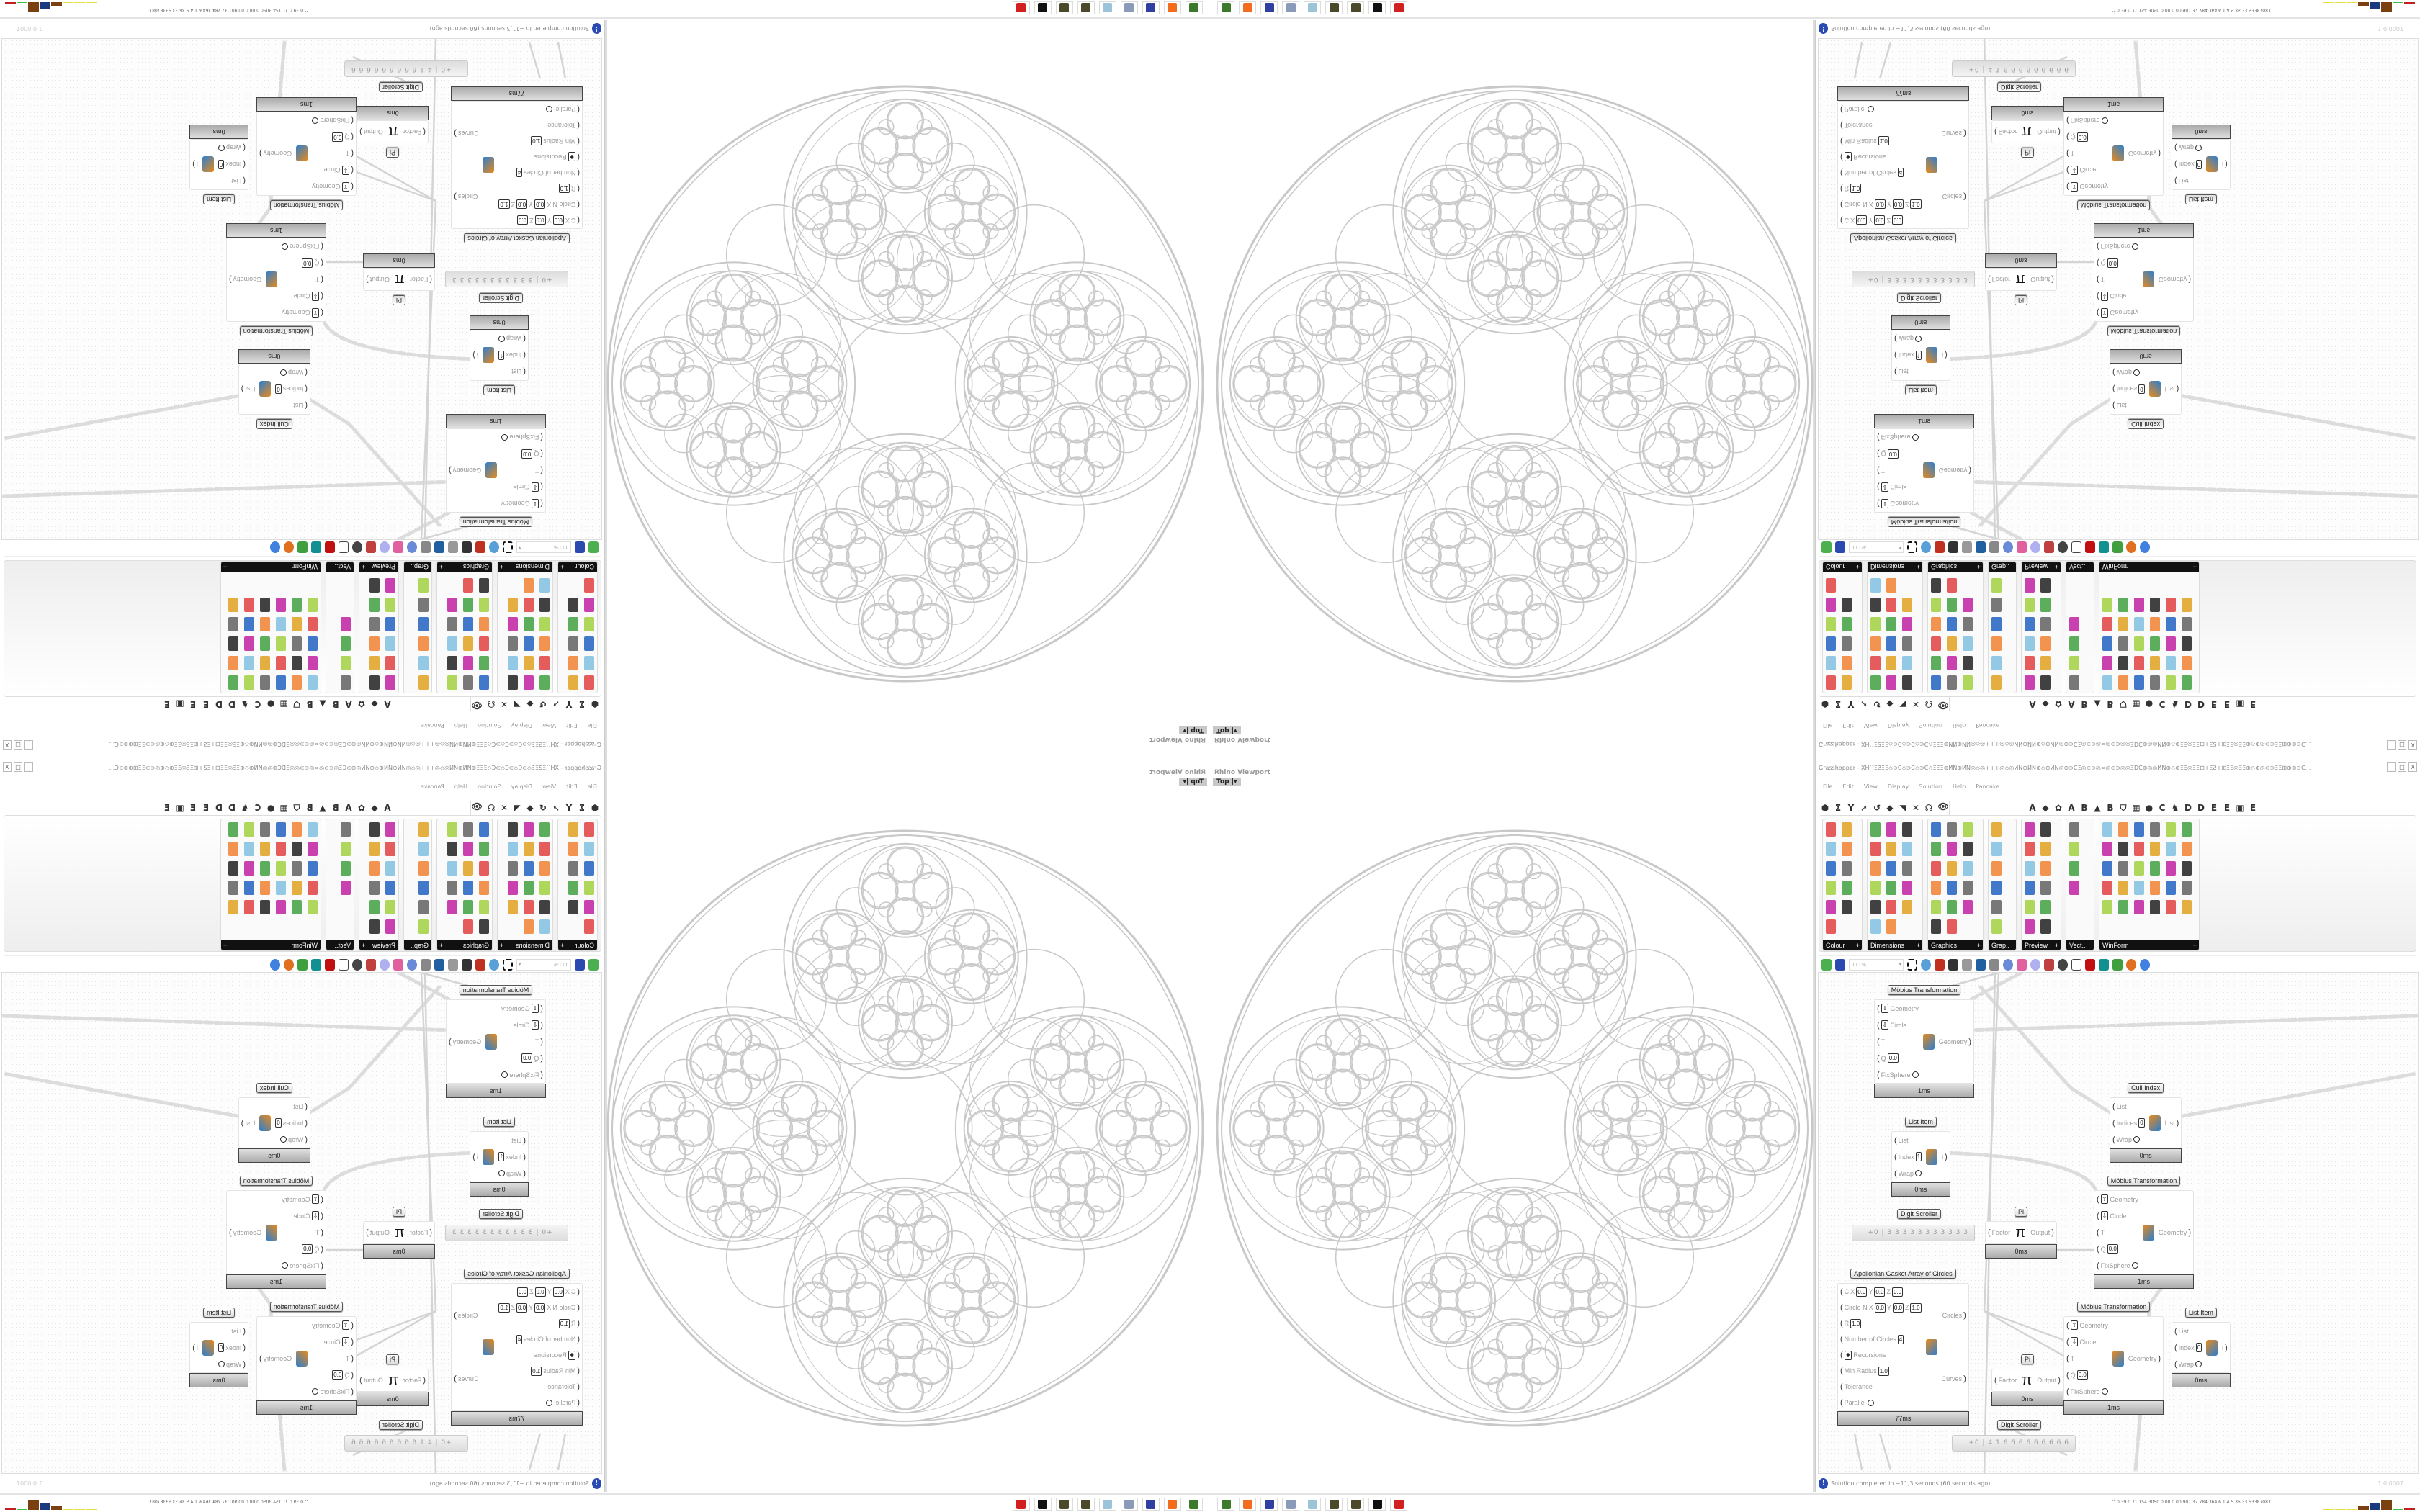 The image size is (2420, 1512). Describe the element at coordinates (522, 786) in the screenshot. I see `menu-display: Display` at that location.